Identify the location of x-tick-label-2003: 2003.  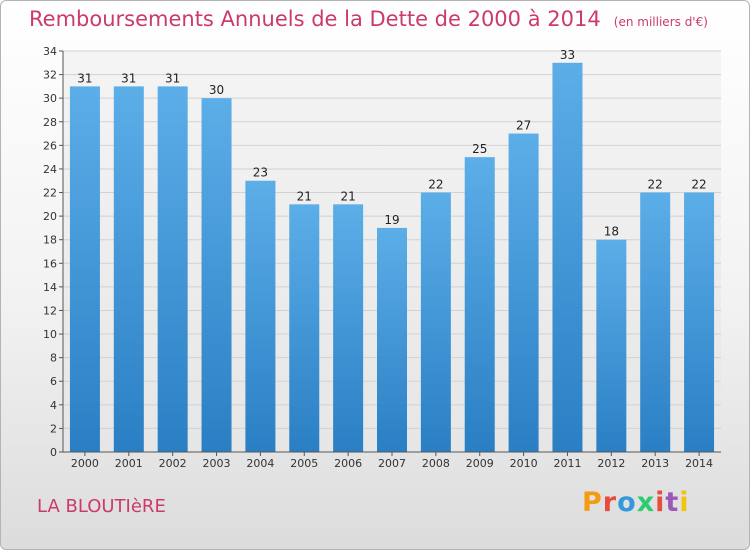
(217, 463).